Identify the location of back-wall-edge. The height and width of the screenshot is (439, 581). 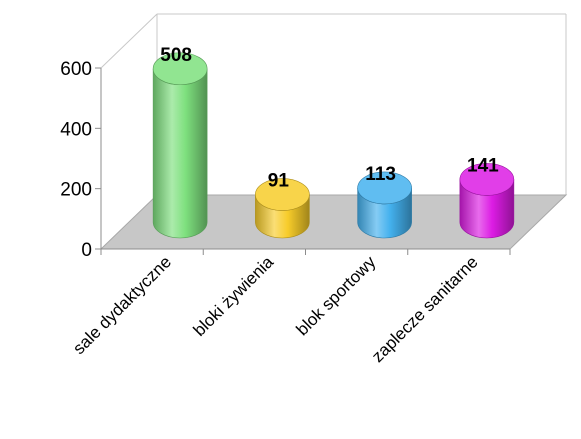
(129, 41).